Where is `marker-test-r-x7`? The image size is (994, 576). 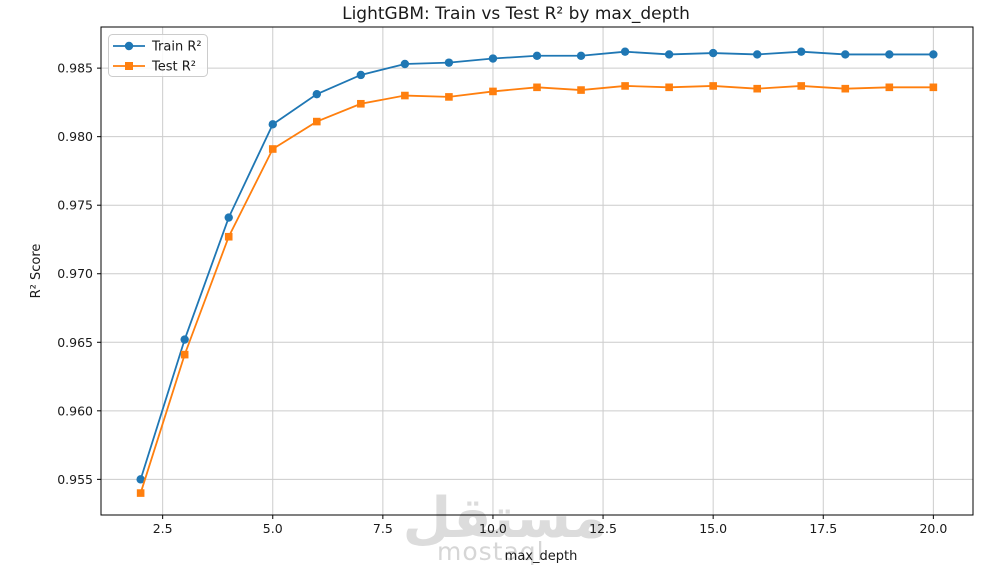 marker-test-r-x7 is located at coordinates (361, 103).